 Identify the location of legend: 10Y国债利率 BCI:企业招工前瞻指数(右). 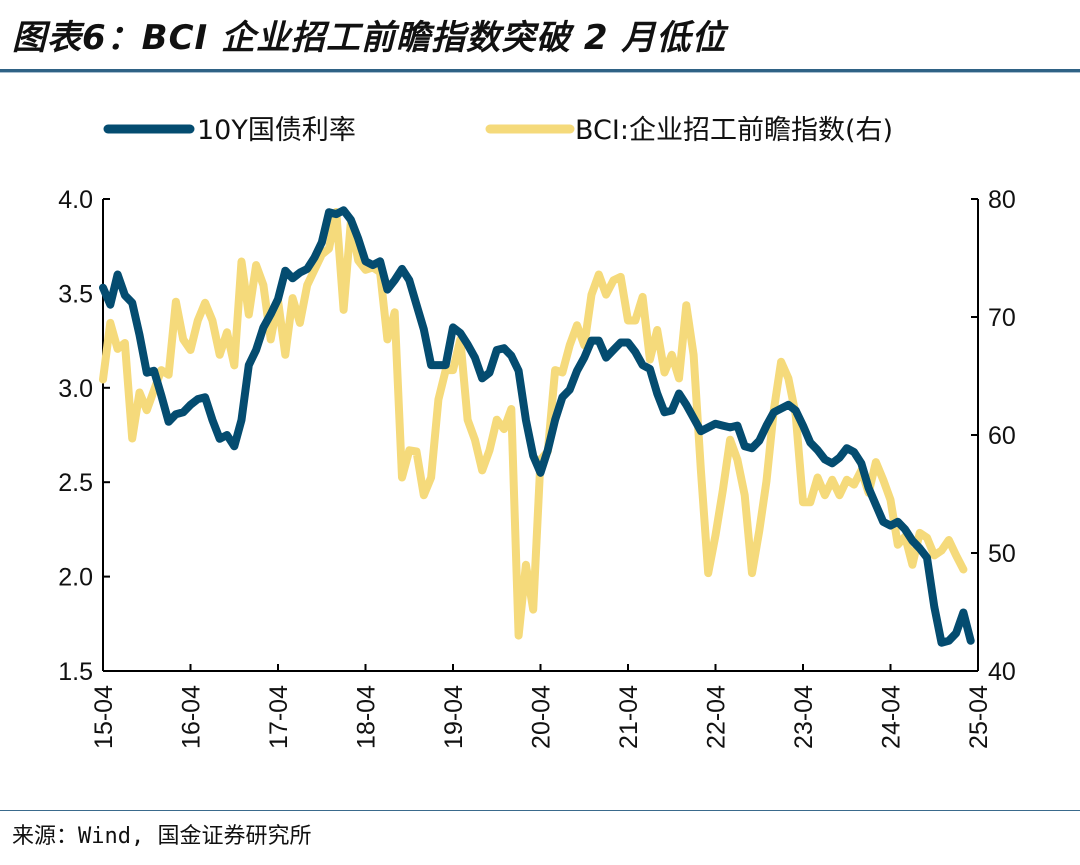
(498, 130).